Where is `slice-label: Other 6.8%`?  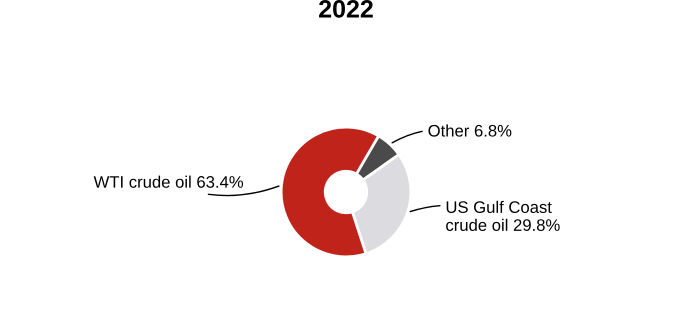
slice-label: Other 6.8% is located at coordinates (470, 130).